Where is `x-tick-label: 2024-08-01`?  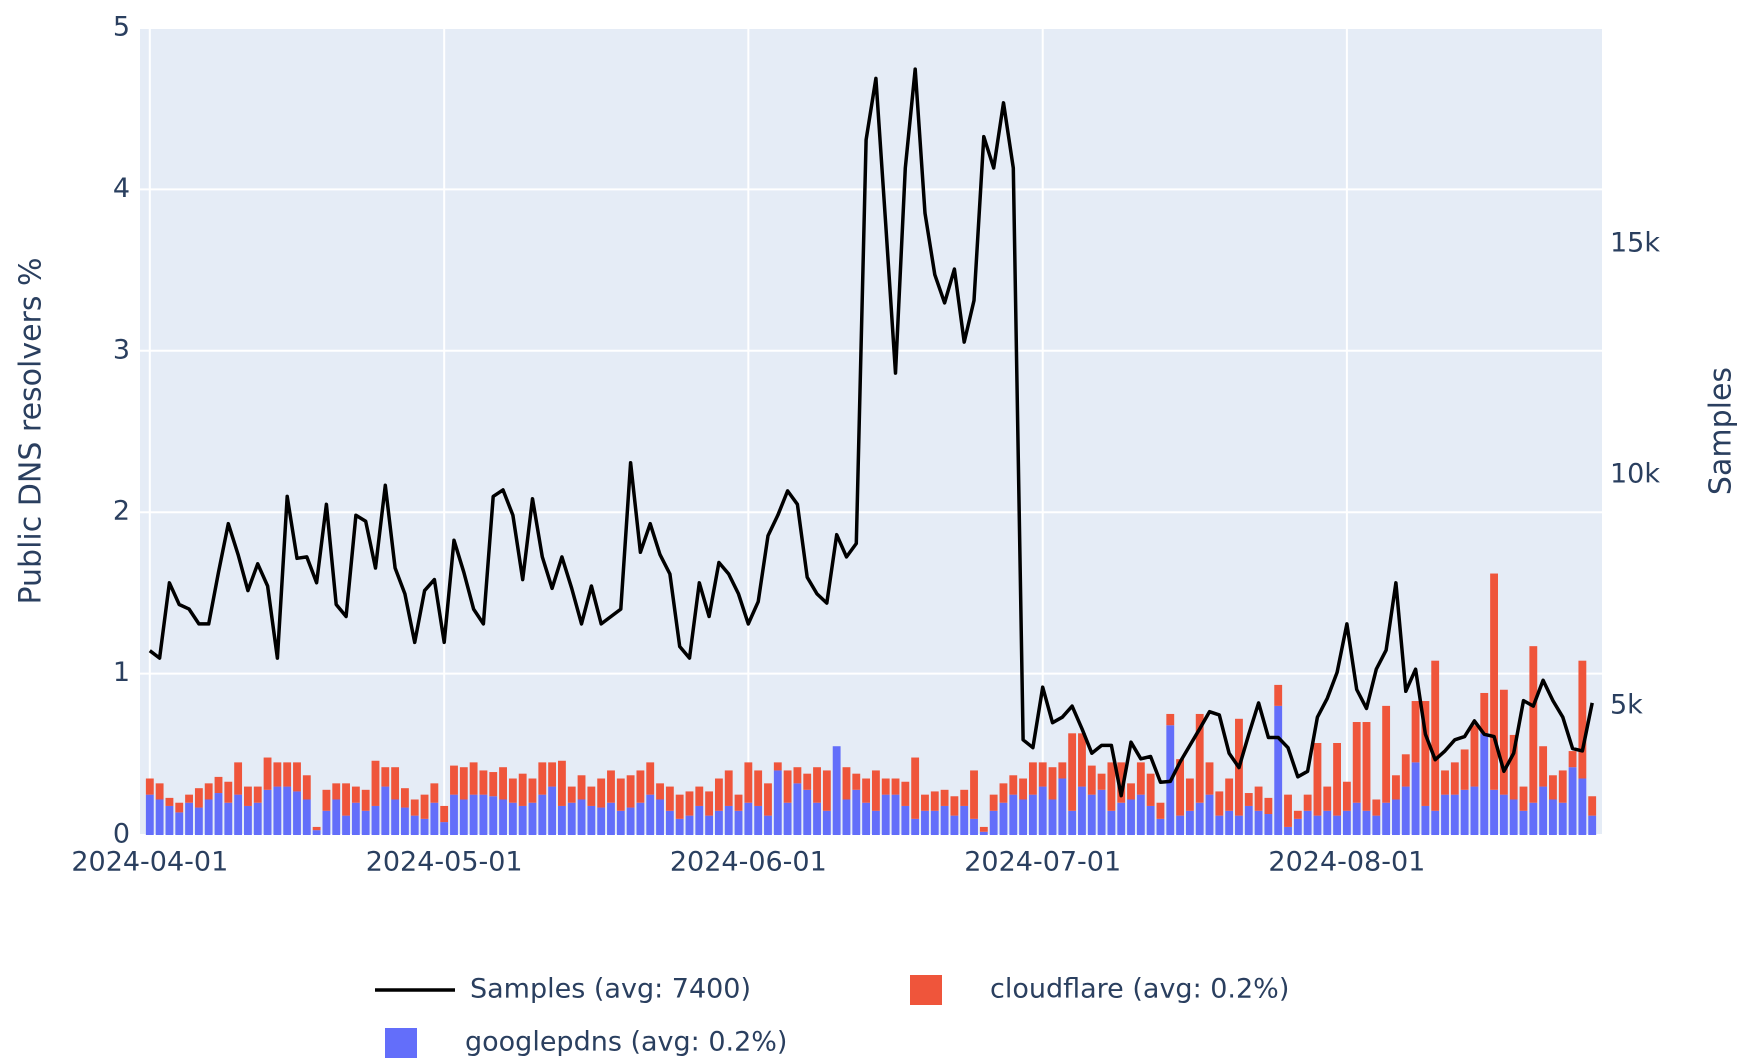 x-tick-label: 2024-08-01 is located at coordinates (1346, 862).